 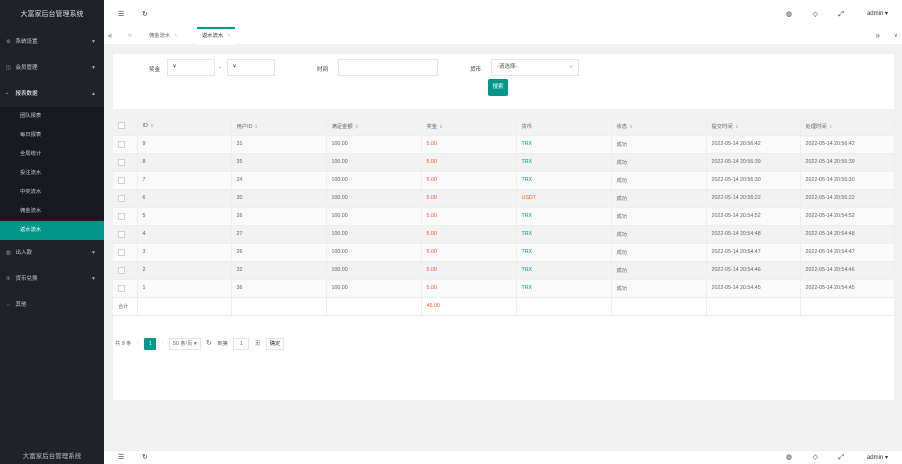 What do you see at coordinates (564, 288) in the screenshot?
I see `cell-currency: TRX` at bounding box center [564, 288].